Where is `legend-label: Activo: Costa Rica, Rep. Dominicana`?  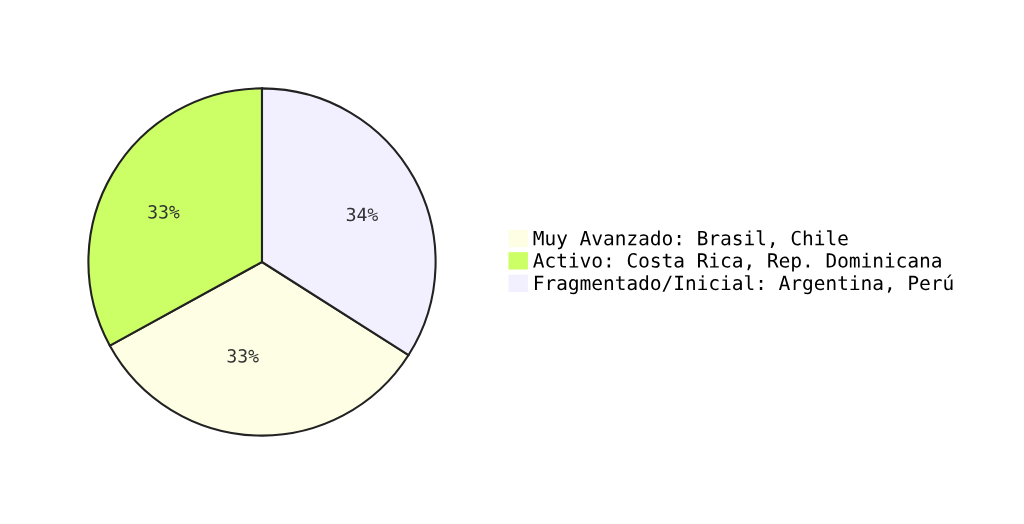
legend-label: Activo: Costa Rica, Rep. Dominicana is located at coordinates (737, 262).